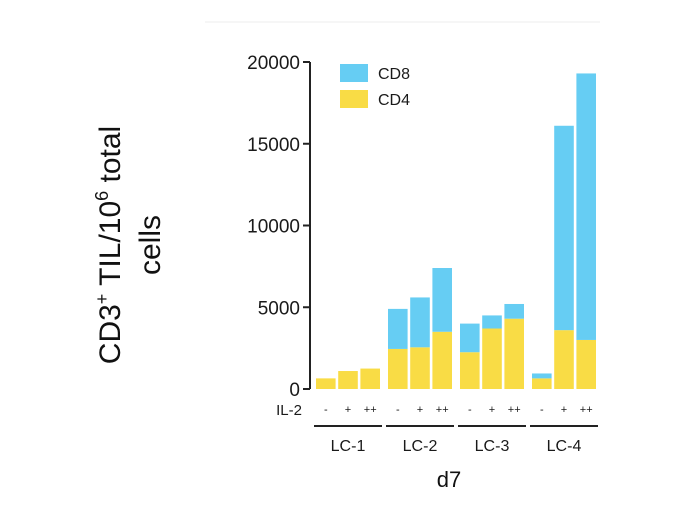  What do you see at coordinates (354, 99) in the screenshot?
I see `legend-swatch-cd4` at bounding box center [354, 99].